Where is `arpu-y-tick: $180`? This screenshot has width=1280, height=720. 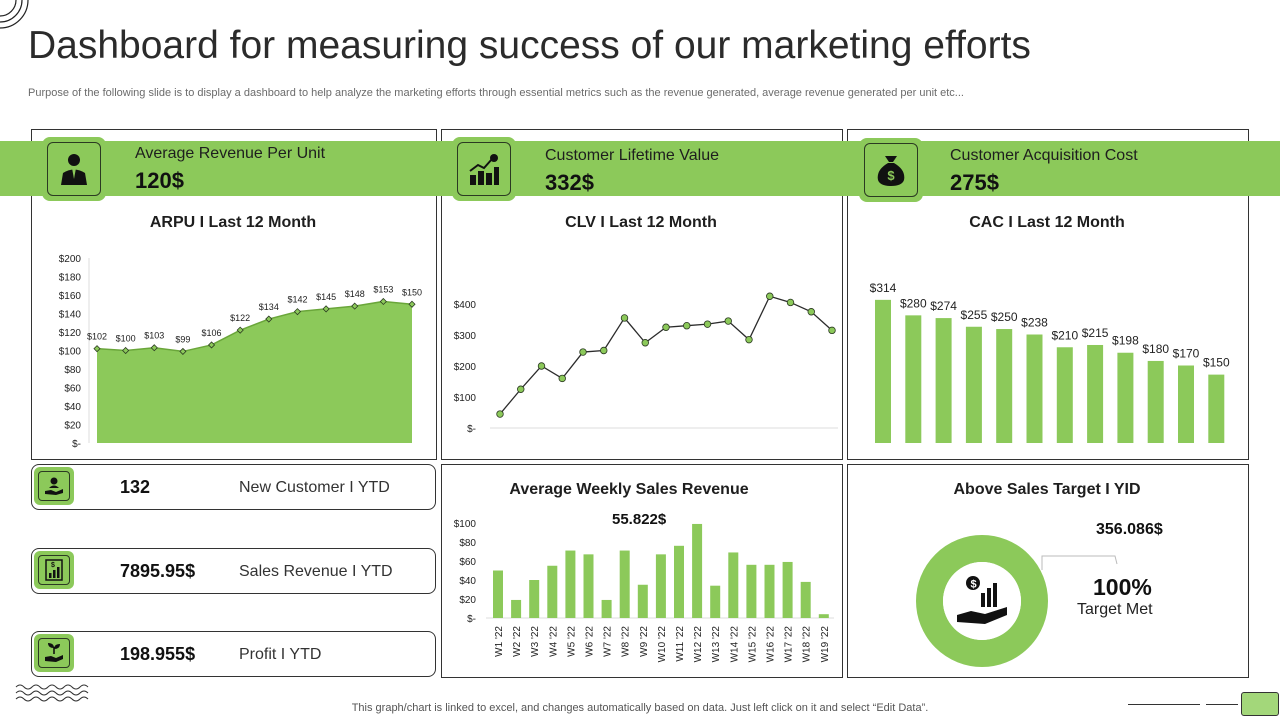
arpu-y-tick: $180 is located at coordinates (70, 278).